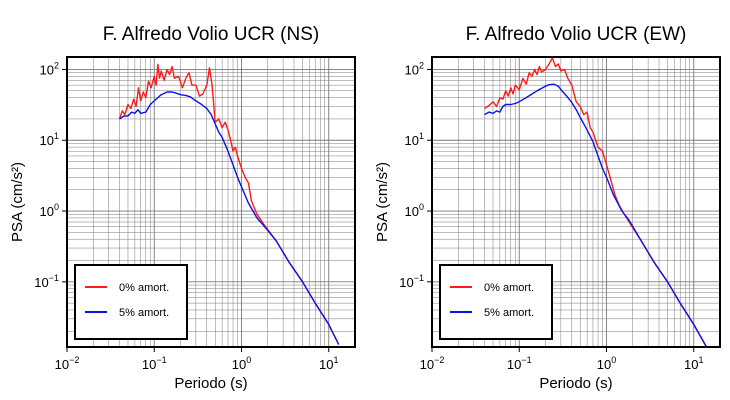 Image resolution: width=730 pixels, height=400 pixels. I want to click on chart-title: F. Alfredo Volio UCR (NS), so click(211, 34).